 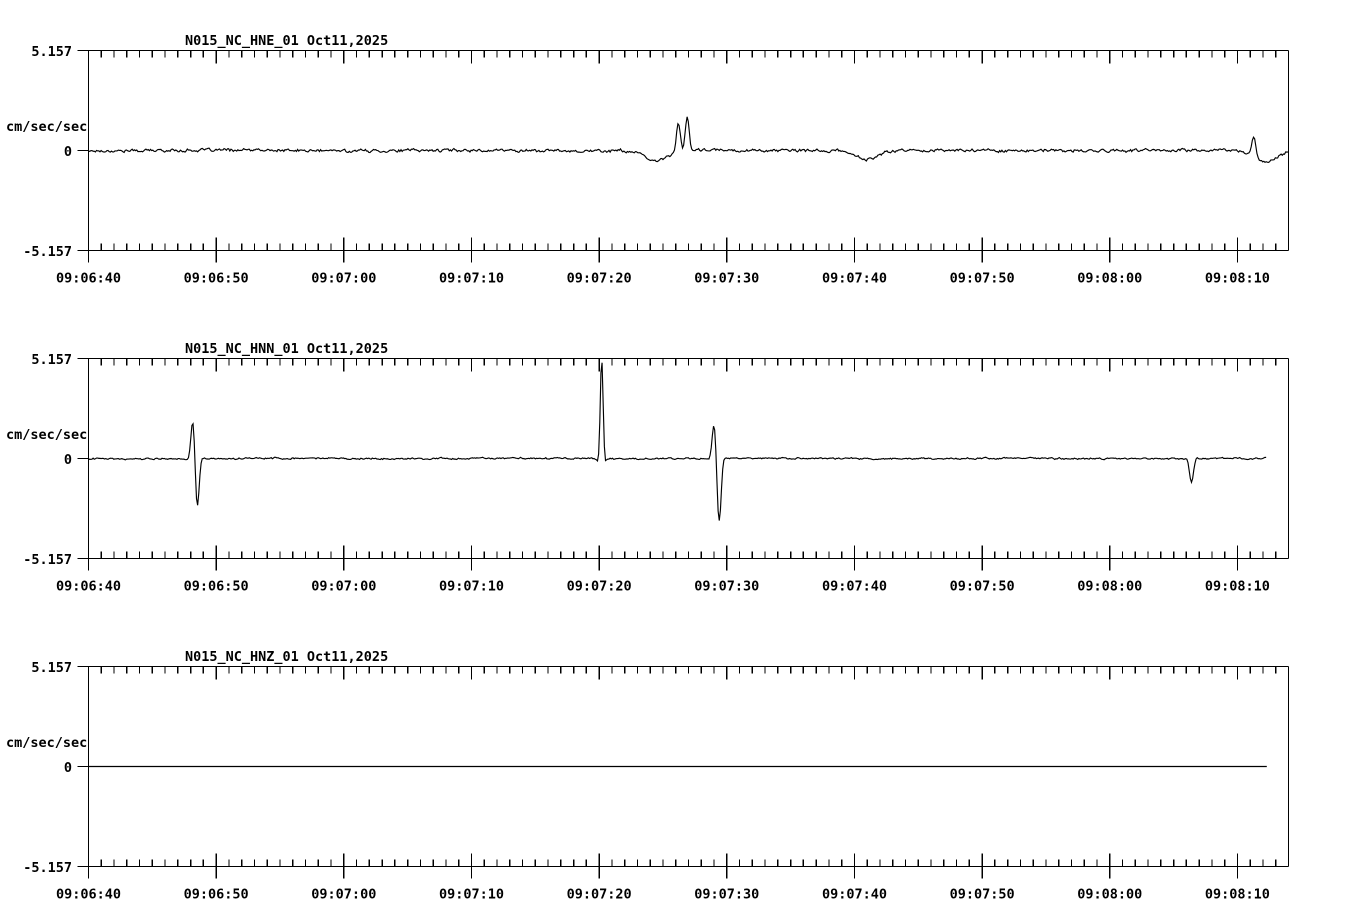 What do you see at coordinates (286, 41) in the screenshot?
I see `panel-title-hne: N015_NC_HNE_01 Oct11,2025` at bounding box center [286, 41].